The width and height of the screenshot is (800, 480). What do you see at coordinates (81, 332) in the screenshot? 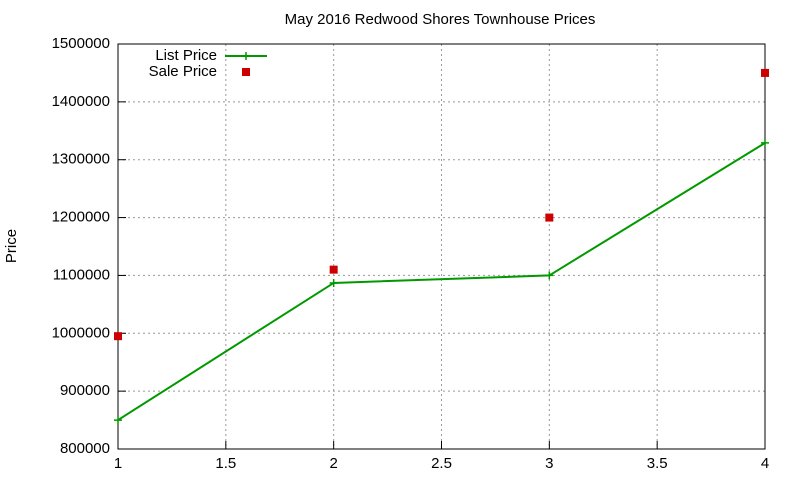
I see `y-tick-label: 1000000` at bounding box center [81, 332].